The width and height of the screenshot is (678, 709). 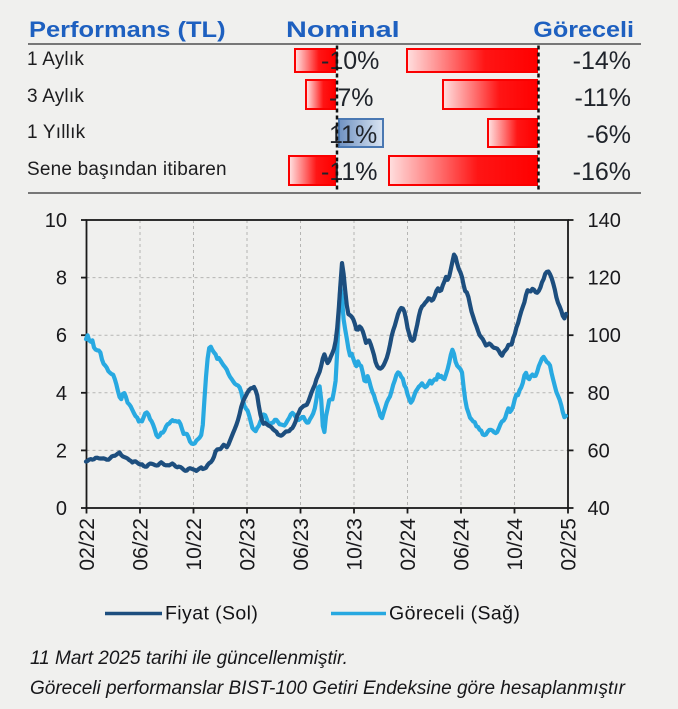 What do you see at coordinates (87, 544) in the screenshot?
I see `svg-text: 02/22` at bounding box center [87, 544].